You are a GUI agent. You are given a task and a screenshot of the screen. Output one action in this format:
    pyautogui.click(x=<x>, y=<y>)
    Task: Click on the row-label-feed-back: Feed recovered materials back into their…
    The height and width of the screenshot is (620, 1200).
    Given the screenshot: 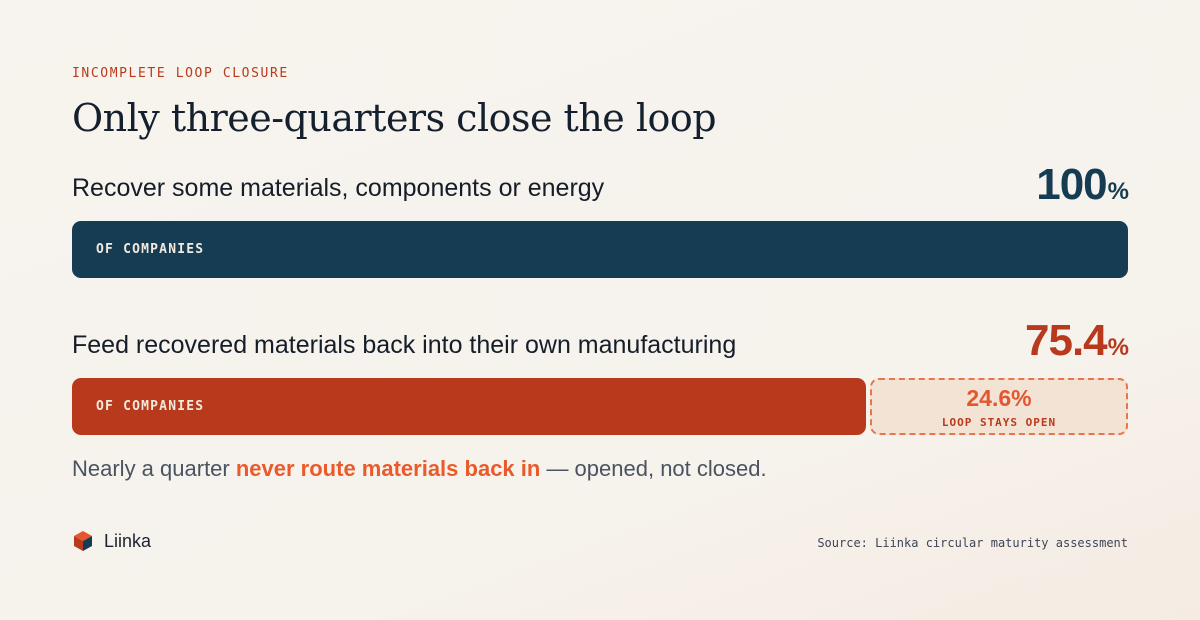 What is the action you would take?
    pyautogui.click(x=404, y=345)
    